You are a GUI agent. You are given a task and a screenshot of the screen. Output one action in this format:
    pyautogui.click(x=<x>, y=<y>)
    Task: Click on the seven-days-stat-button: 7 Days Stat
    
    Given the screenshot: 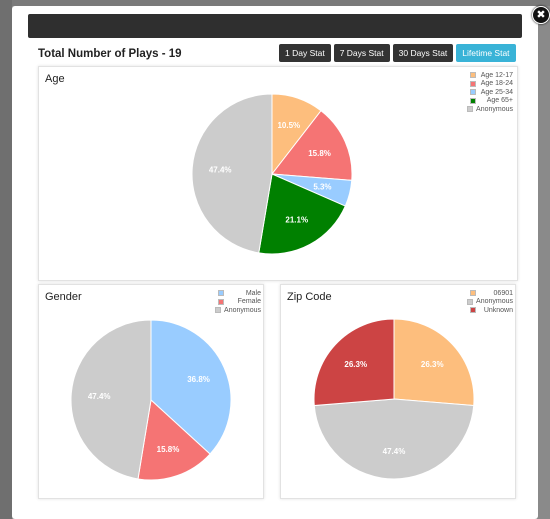 What is the action you would take?
    pyautogui.click(x=361, y=53)
    